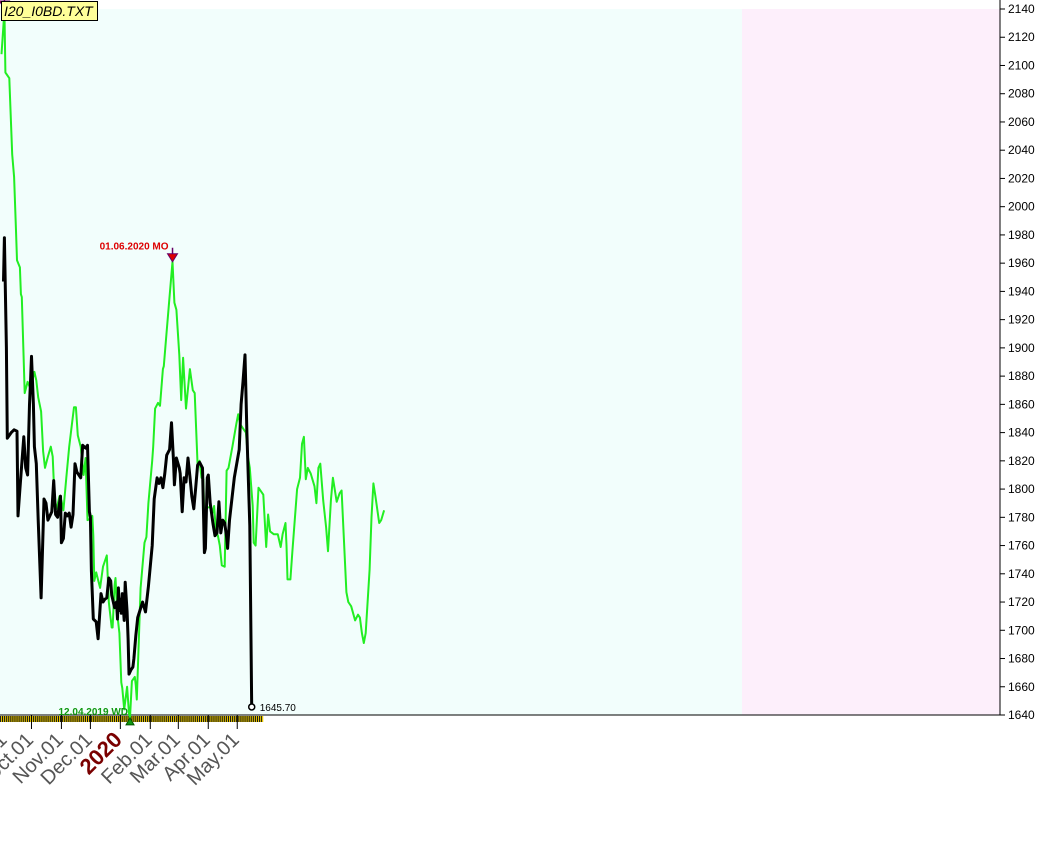 This screenshot has width=1063, height=849. I want to click on last-value-marker, so click(251, 707).